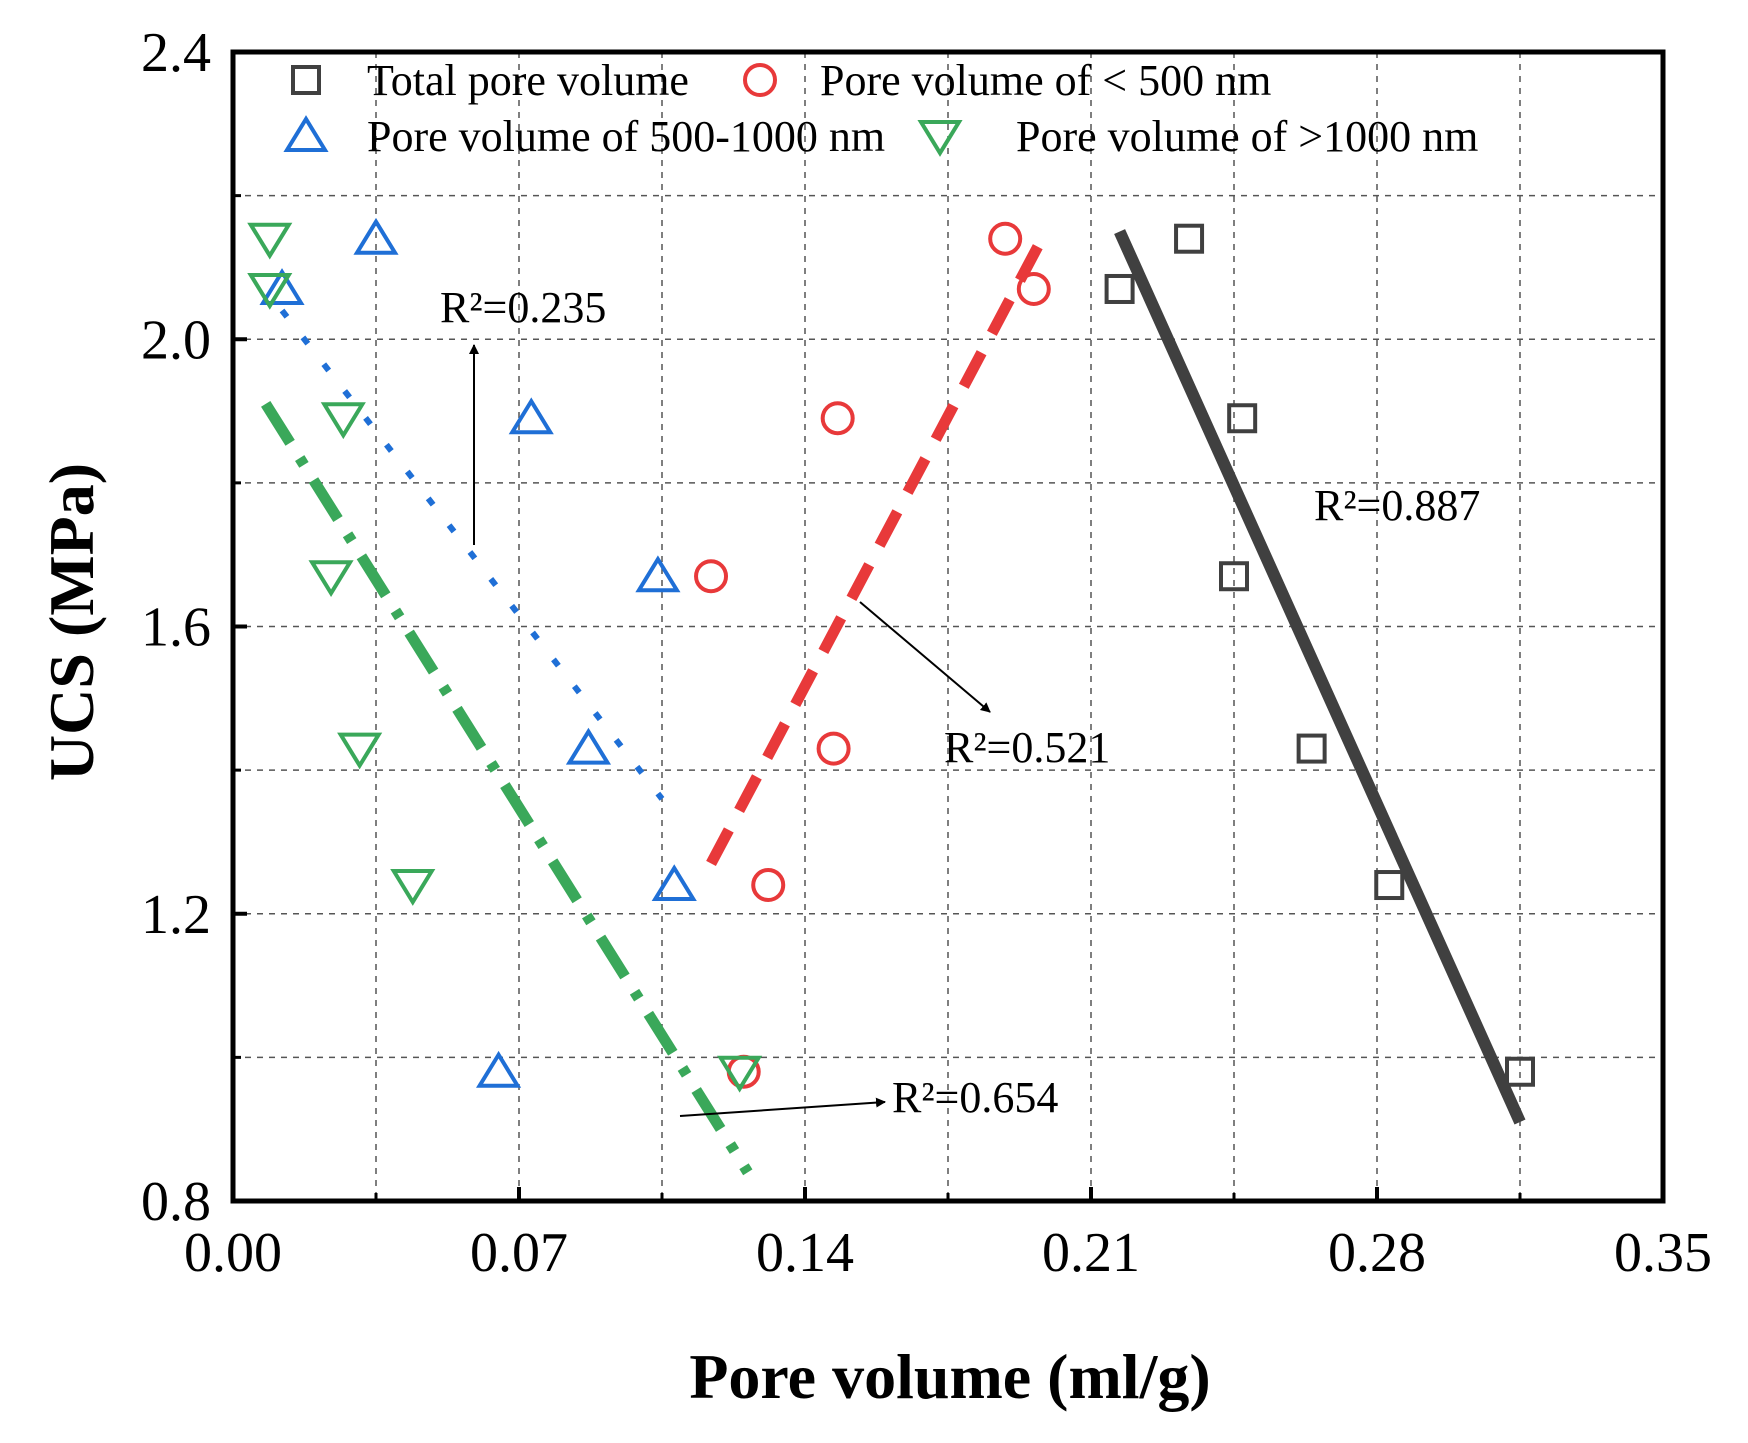  Describe the element at coordinates (1027, 747) in the screenshot. I see `r2-label-series-2: R²=0.521` at that location.